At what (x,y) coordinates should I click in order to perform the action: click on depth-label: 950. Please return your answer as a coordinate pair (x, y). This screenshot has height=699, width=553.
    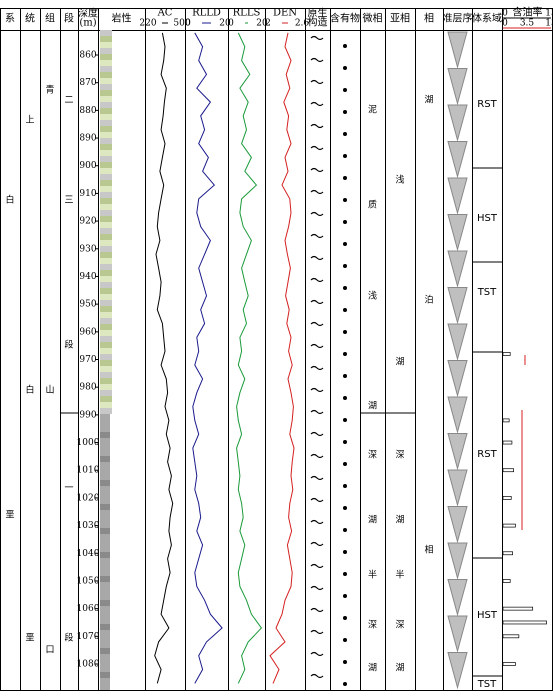
    Looking at the image, I should click on (87, 305).